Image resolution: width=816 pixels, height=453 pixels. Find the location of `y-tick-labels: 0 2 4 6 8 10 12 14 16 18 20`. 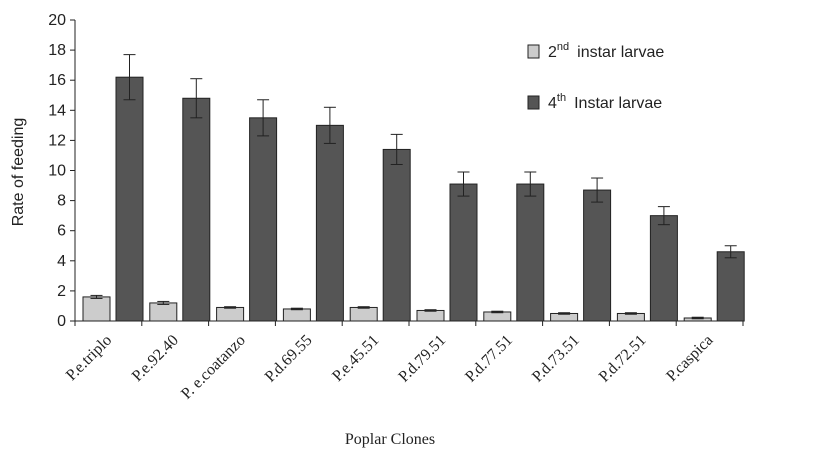

y-tick-labels: 0 2 4 6 8 10 12 14 16 18 20 is located at coordinates (57, 171).